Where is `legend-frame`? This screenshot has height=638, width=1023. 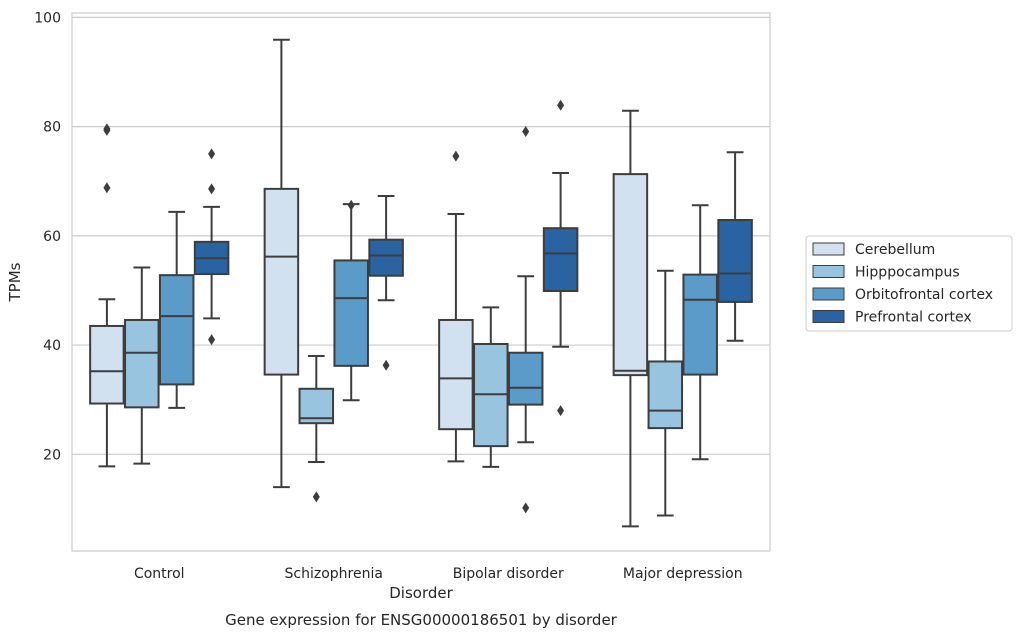
legend-frame is located at coordinates (909, 283).